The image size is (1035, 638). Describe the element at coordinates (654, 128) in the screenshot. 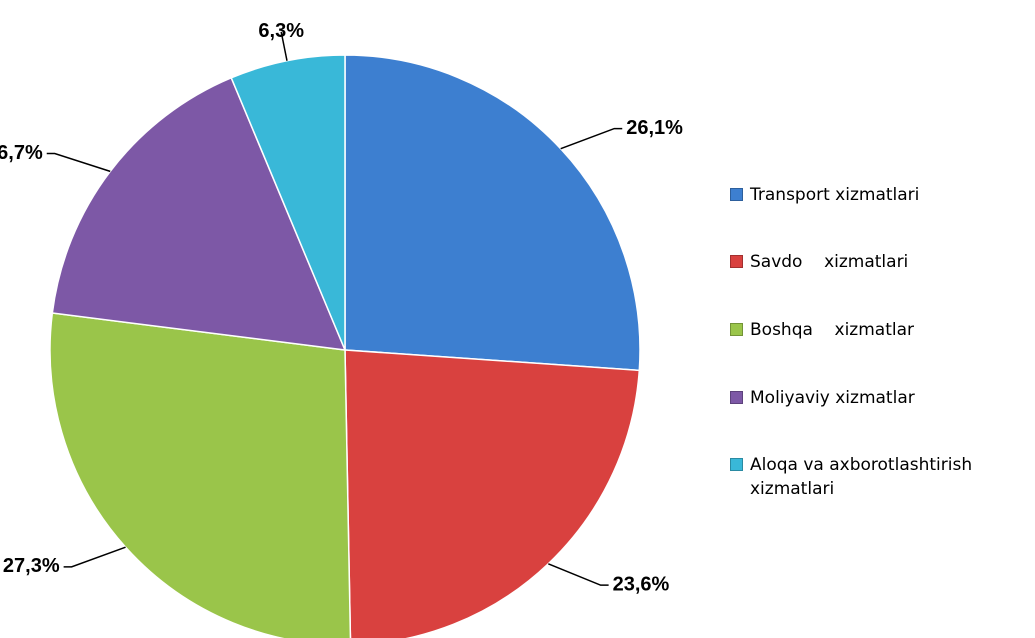

I see `value-label: 26,1%` at that location.